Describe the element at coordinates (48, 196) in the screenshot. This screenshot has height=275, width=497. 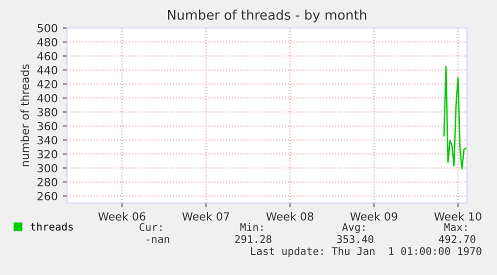
I see `y-tick-label: 260` at that location.